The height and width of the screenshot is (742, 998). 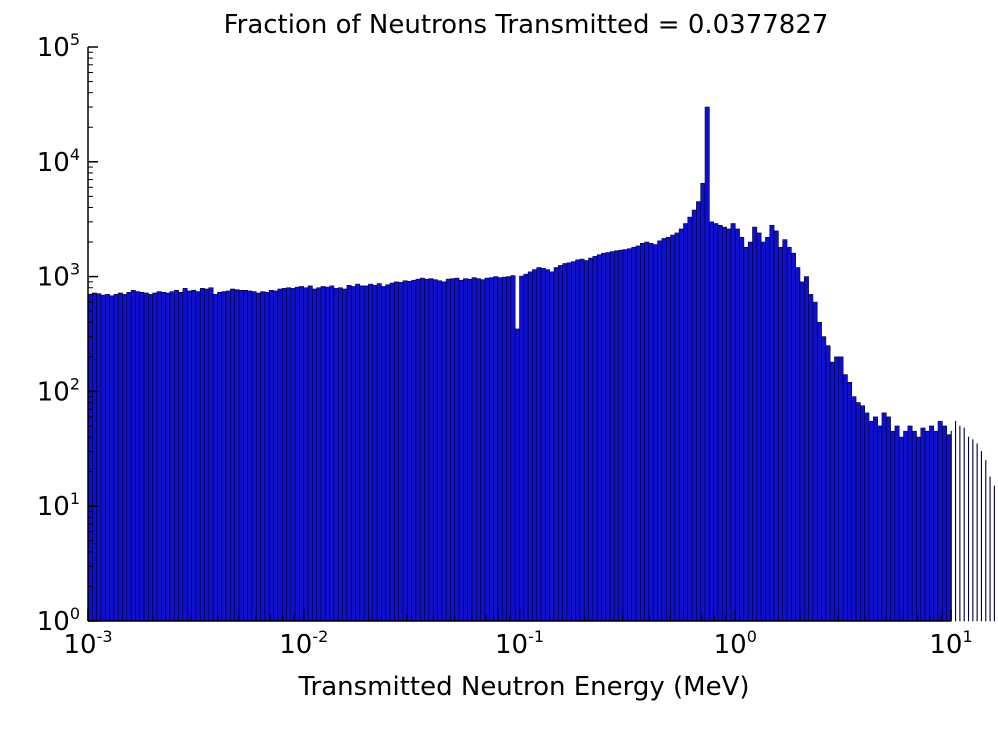 I want to click on x-tick-label: 10⁻¹, so click(x=519, y=643).